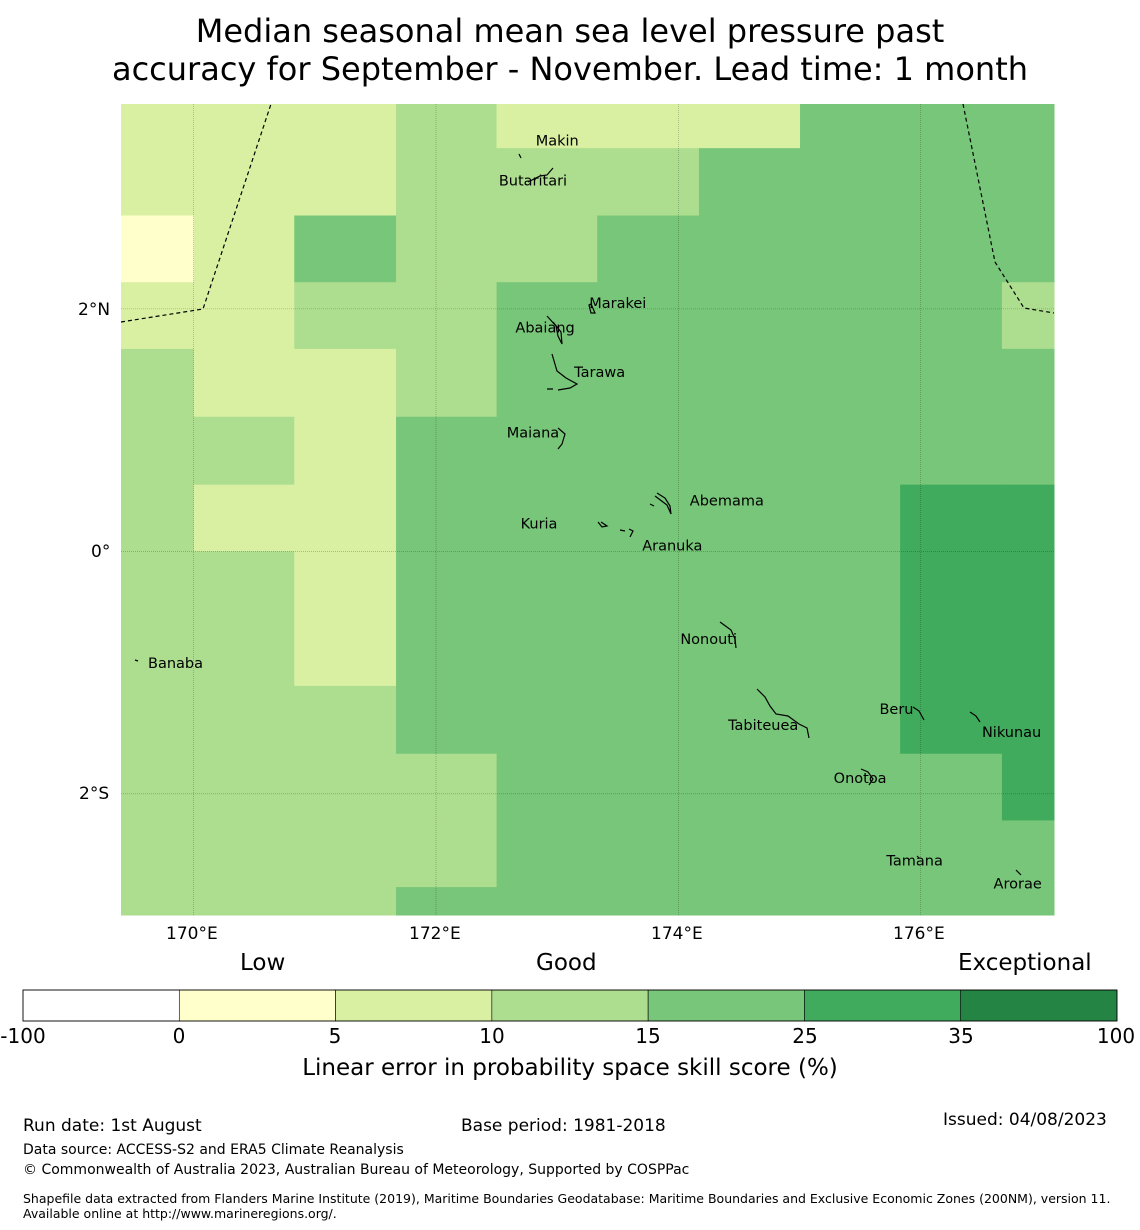 This screenshot has width=1140, height=1230. What do you see at coordinates (192, 934) in the screenshot?
I see `lon-tick-170e: 170°E` at bounding box center [192, 934].